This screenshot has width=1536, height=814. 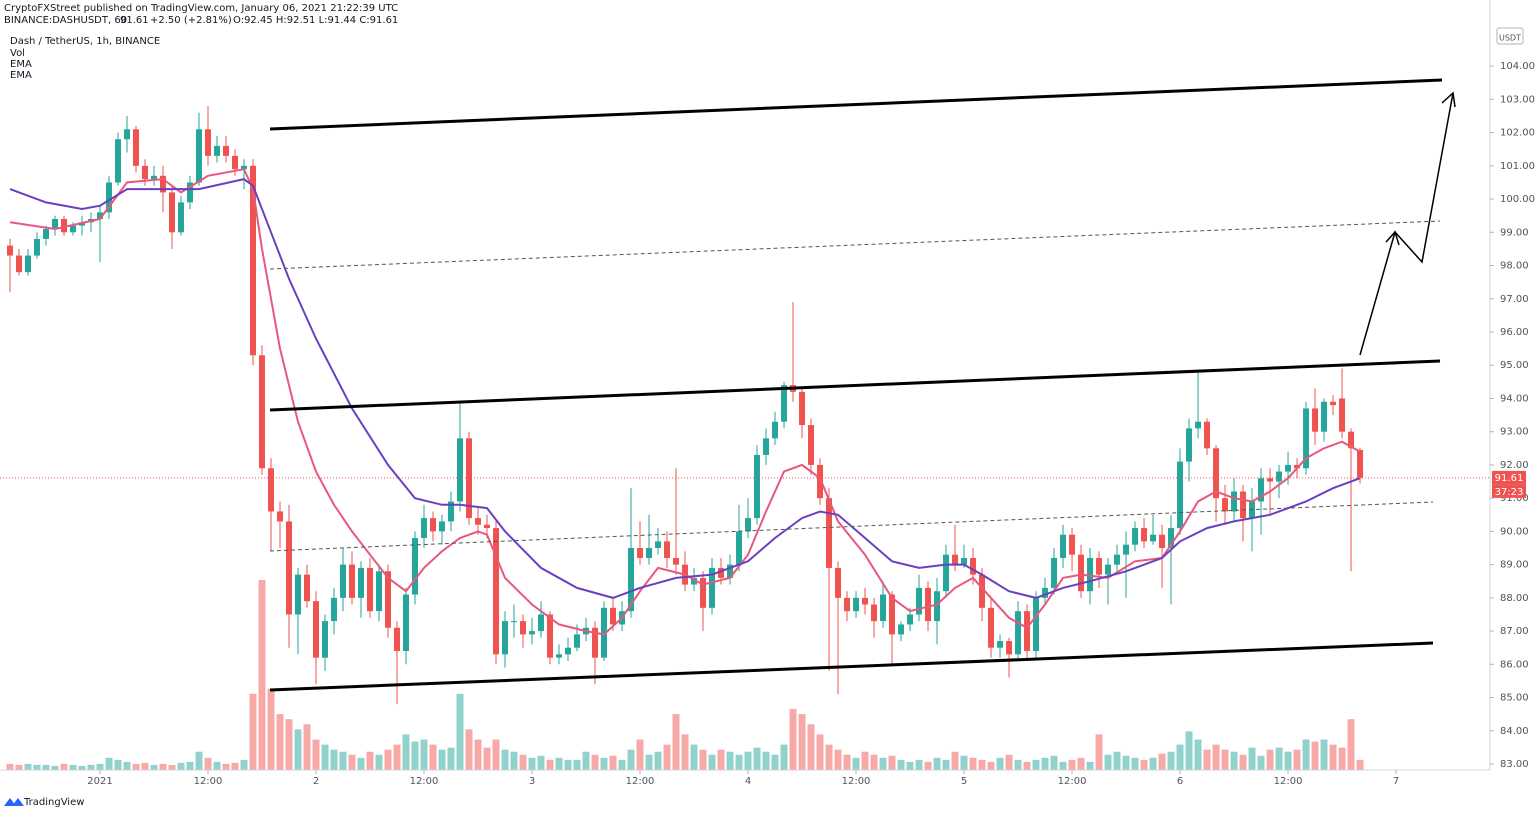 What do you see at coordinates (1514, 764) in the screenshot?
I see `y-tick-label: 83.00` at bounding box center [1514, 764].